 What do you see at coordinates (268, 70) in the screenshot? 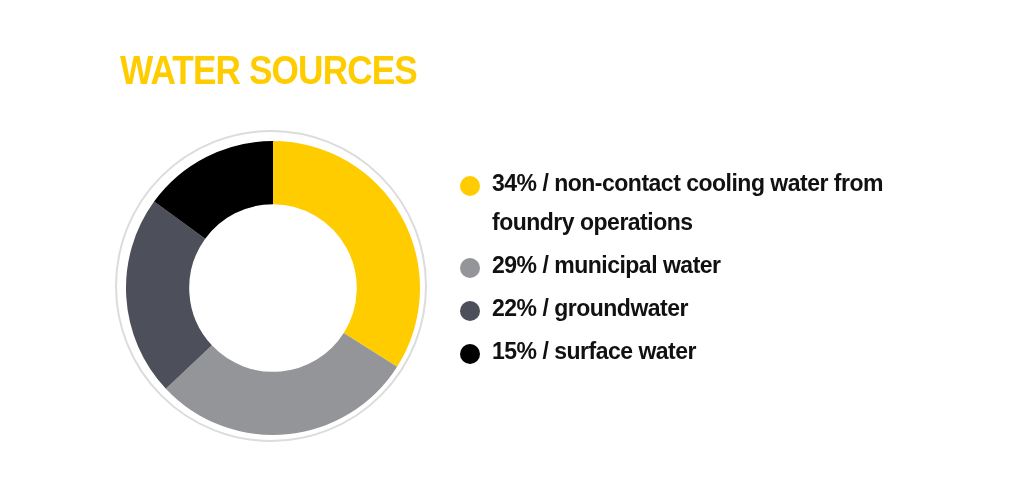
I see `chart-title: WATER SOURCES` at bounding box center [268, 70].